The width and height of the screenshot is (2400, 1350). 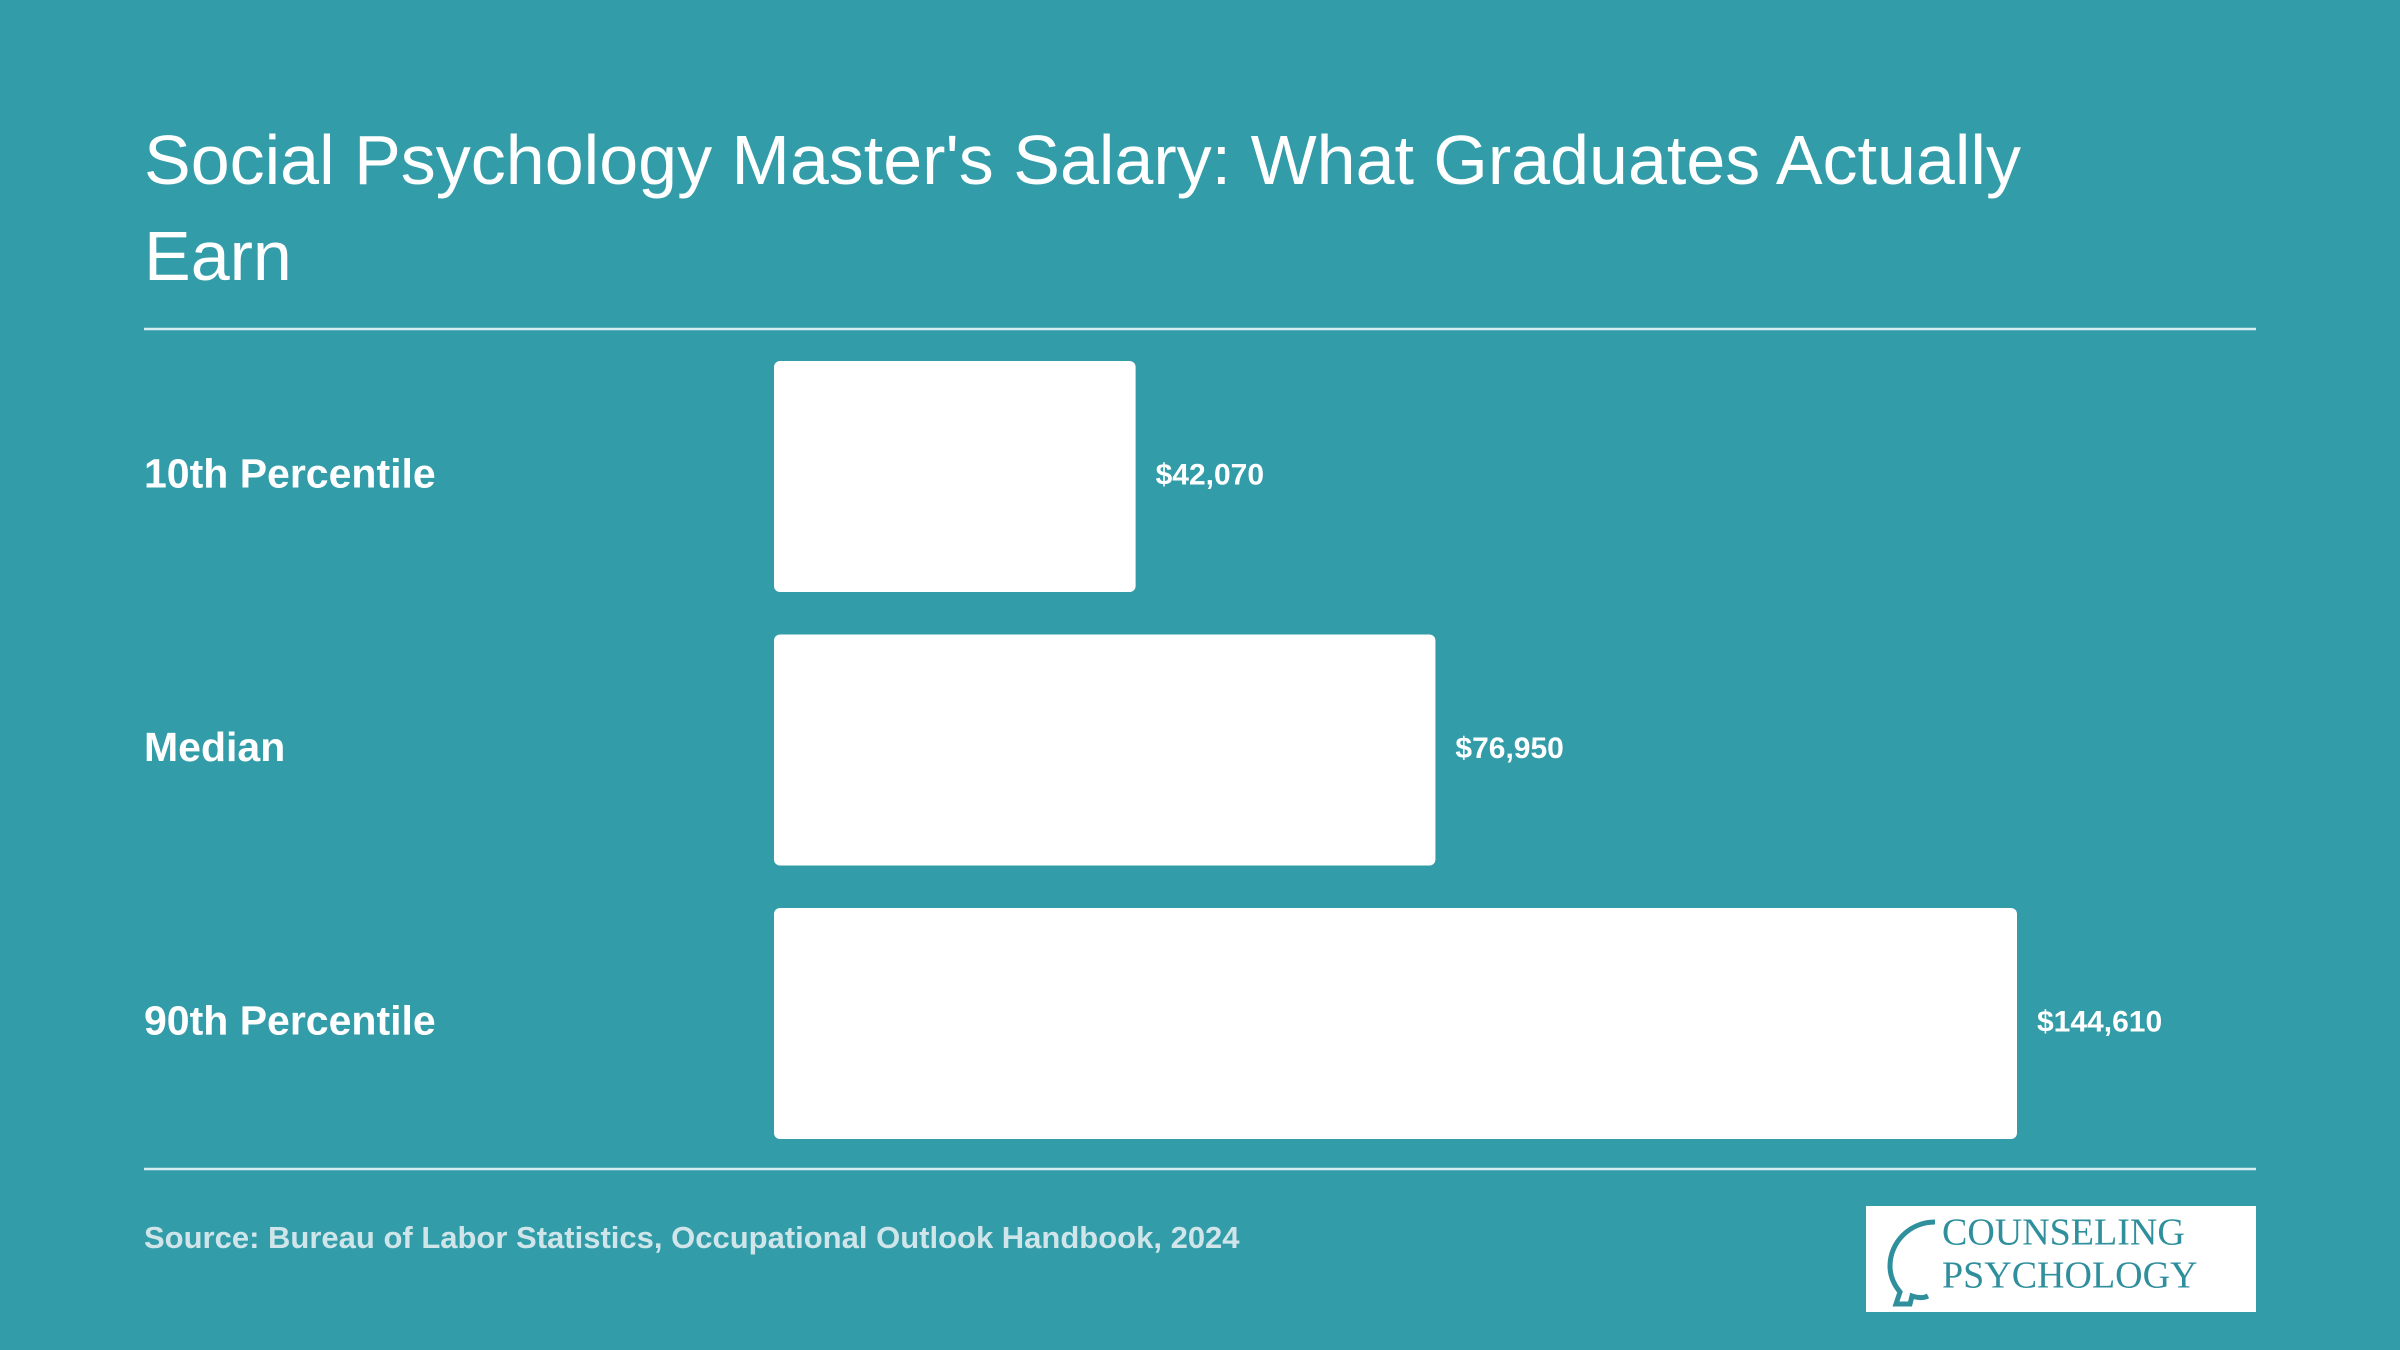 I want to click on logo: COUNSELING PSYCHOLOGY, so click(x=2061, y=1259).